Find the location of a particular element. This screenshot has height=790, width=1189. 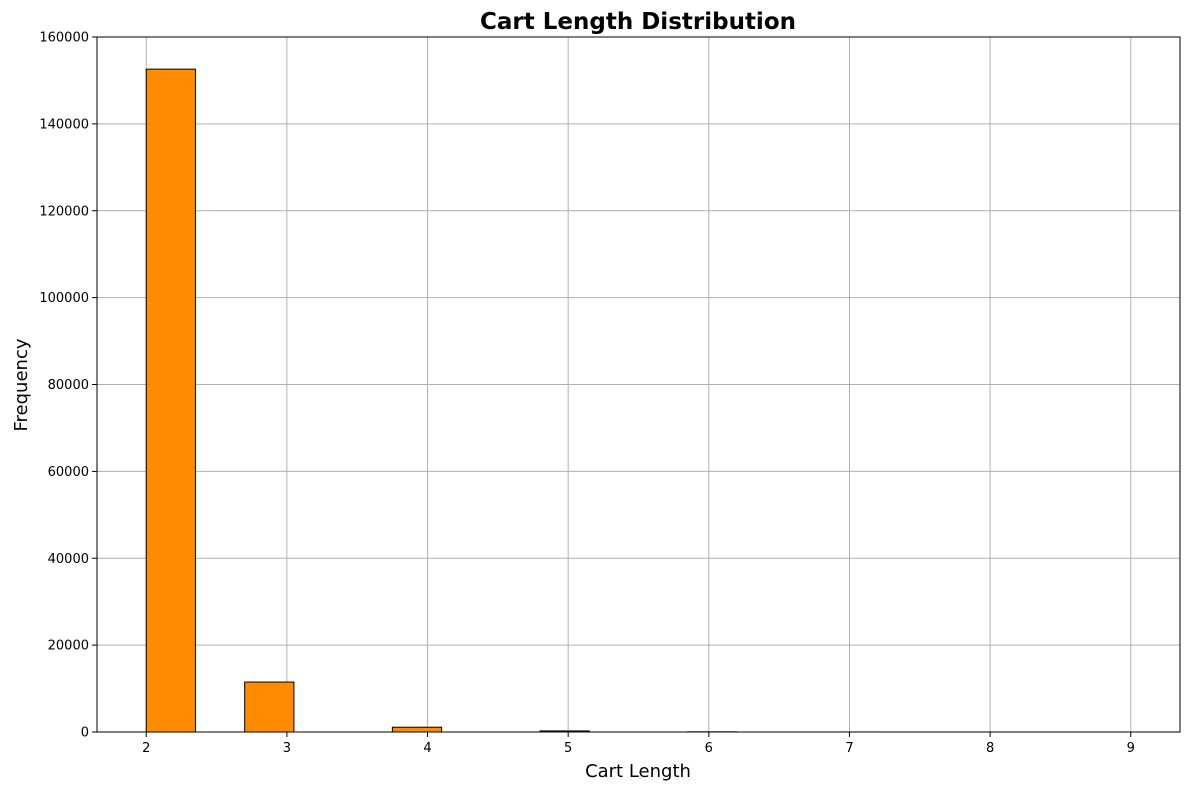

y-tick-label: 60000 is located at coordinates (68, 472).